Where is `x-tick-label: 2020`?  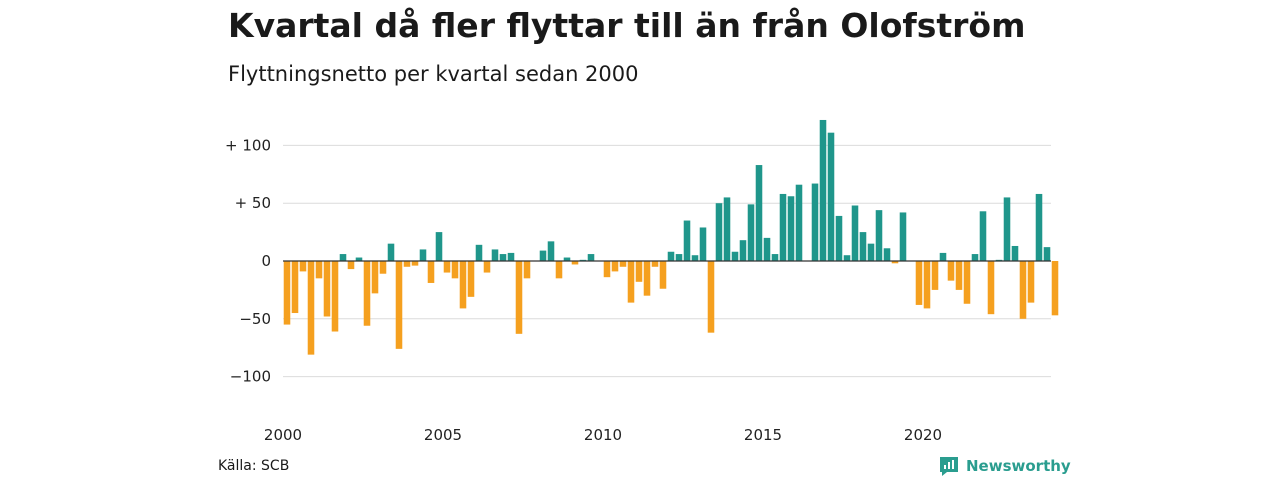
x-tick-label: 2020 is located at coordinates (923, 435).